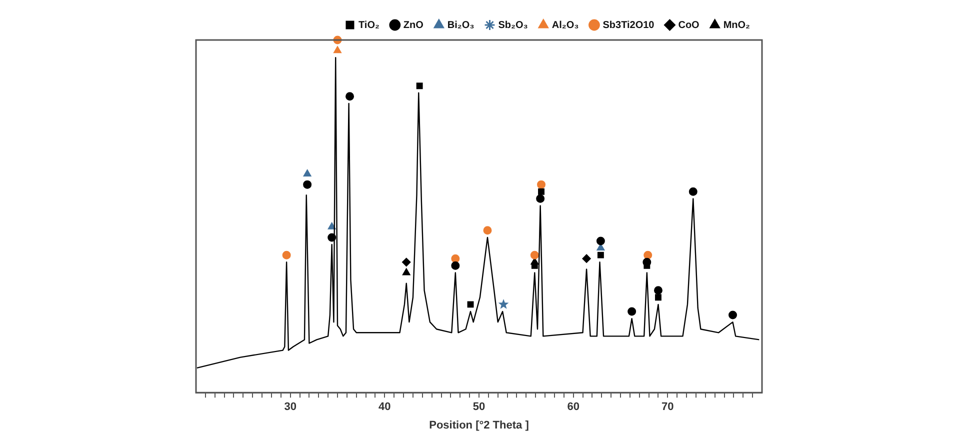 Image resolution: width=961 pixels, height=444 pixels. I want to click on legend-label: Bi₂O₃, so click(461, 25).